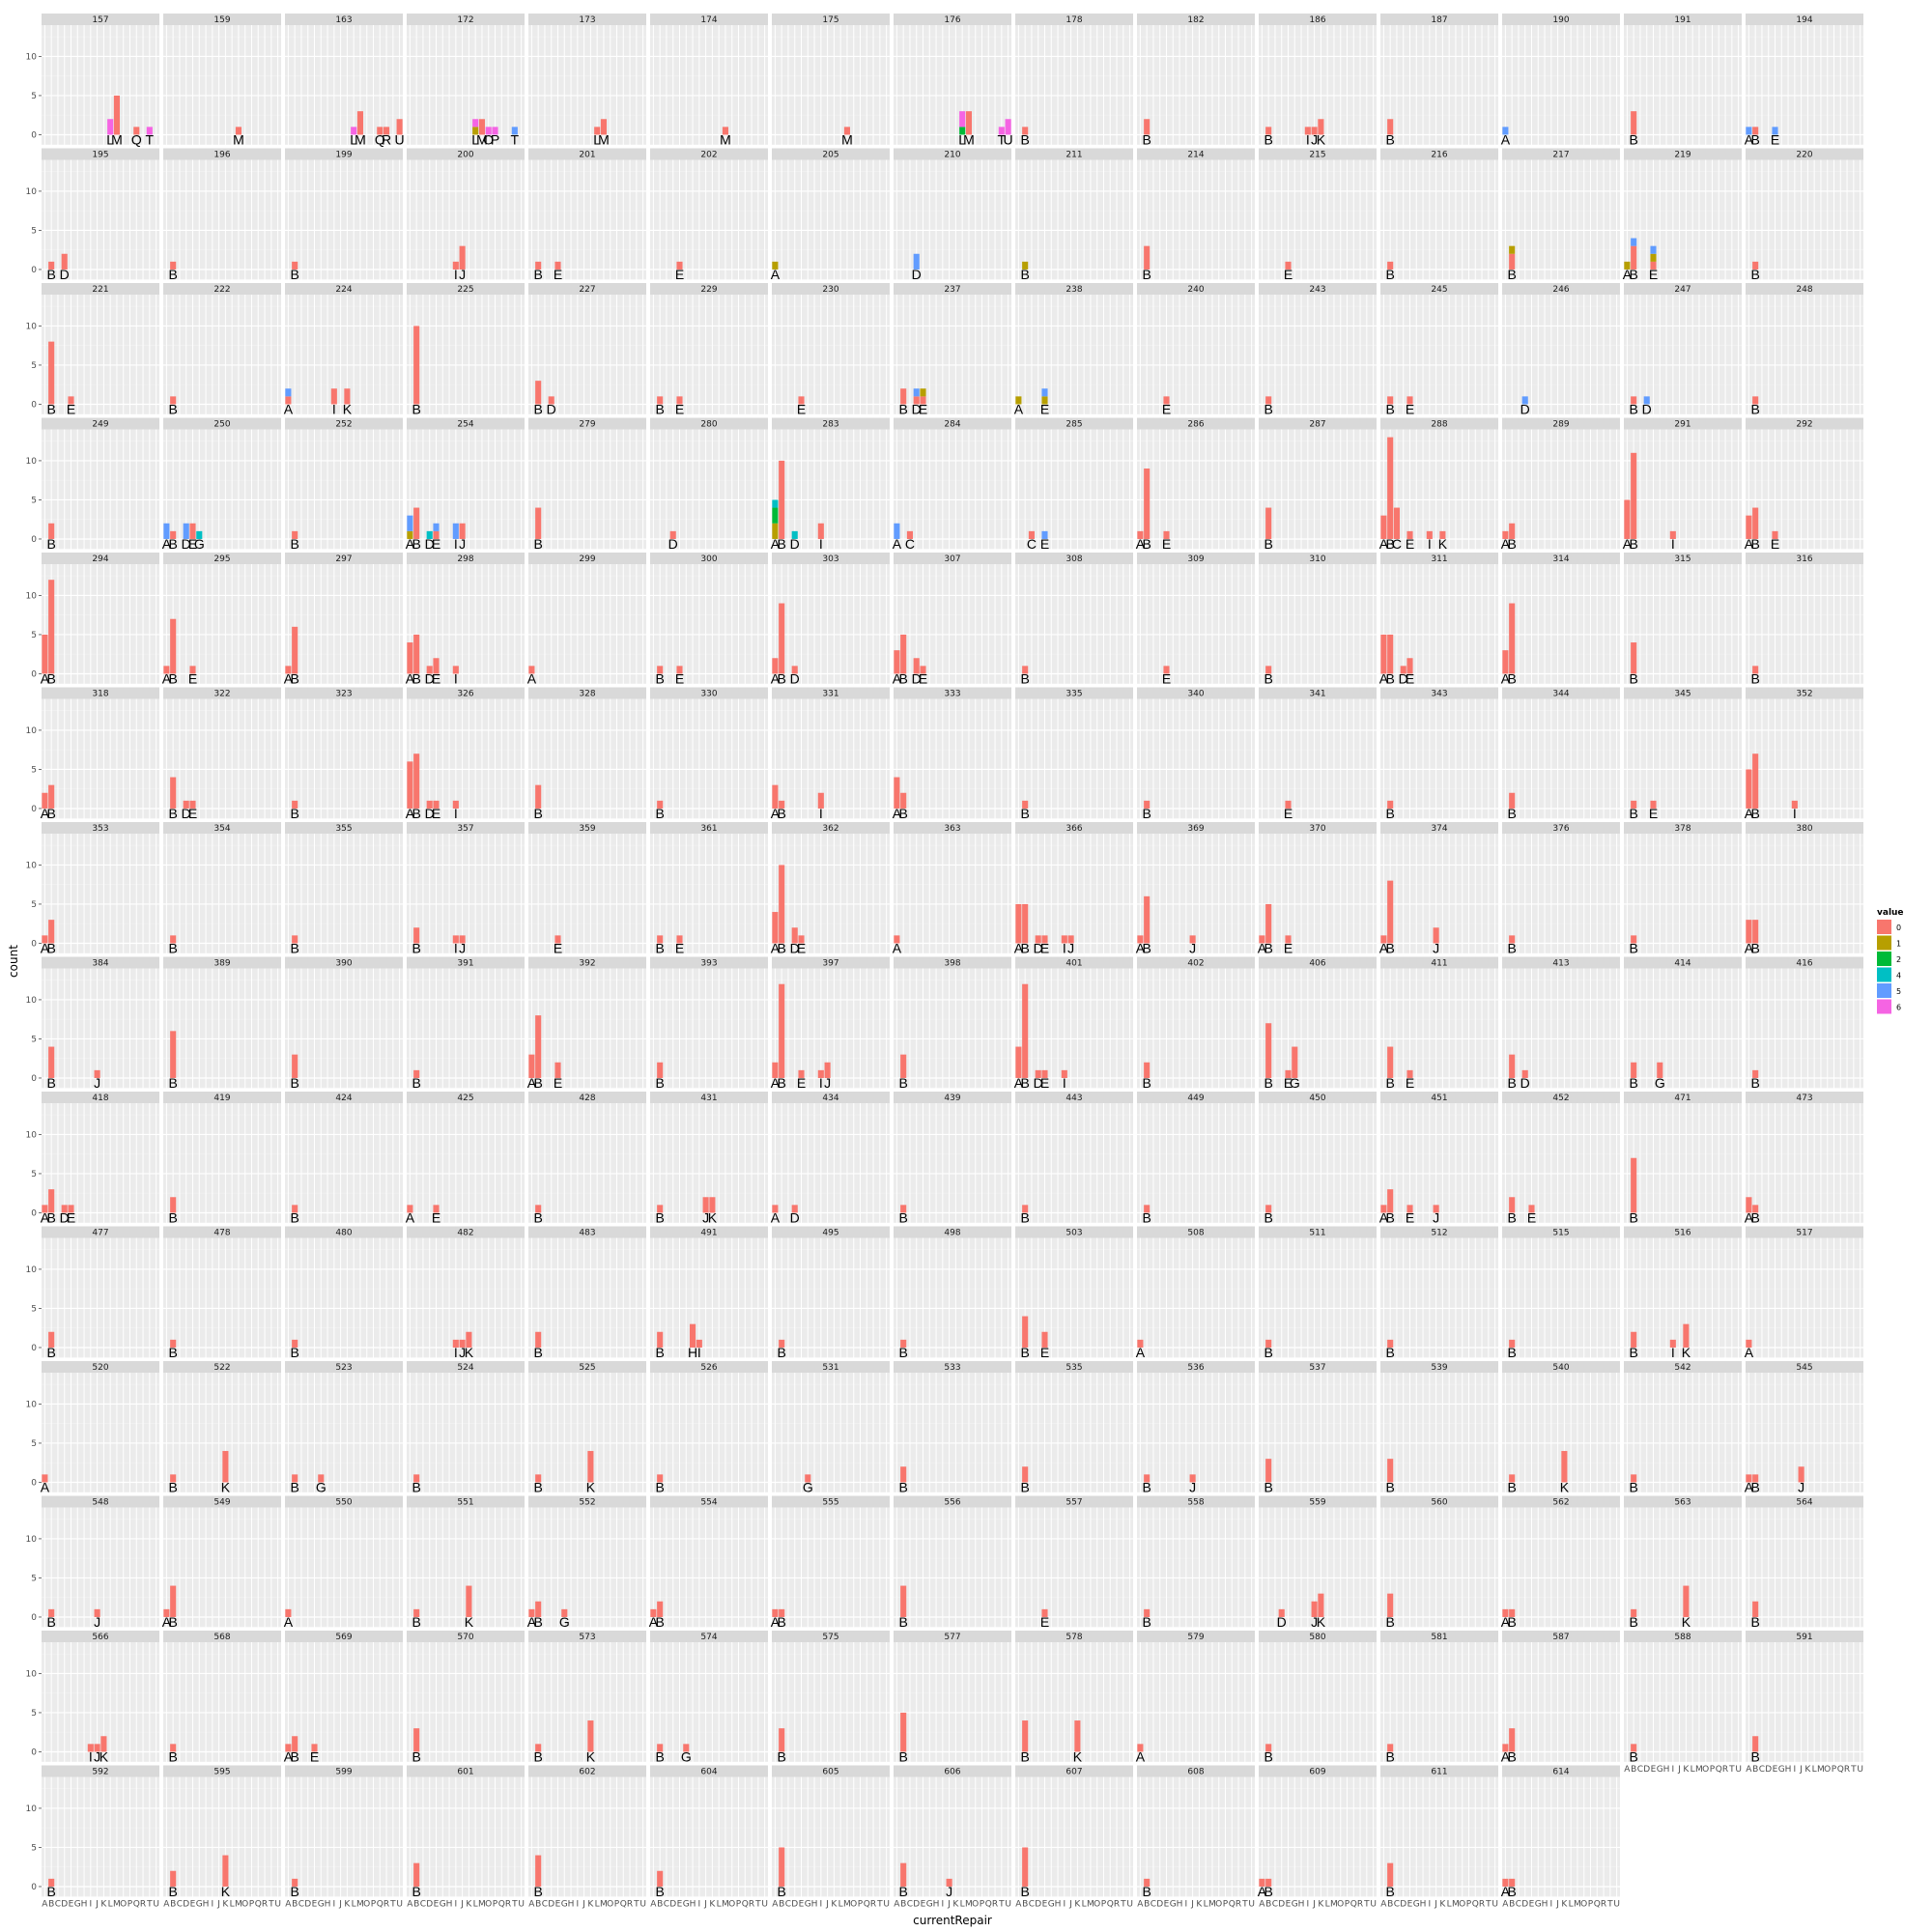 This screenshot has width=1932, height=1932. Describe the element at coordinates (952, 1158) in the screenshot. I see `facet-panel-439: 439 B` at that location.